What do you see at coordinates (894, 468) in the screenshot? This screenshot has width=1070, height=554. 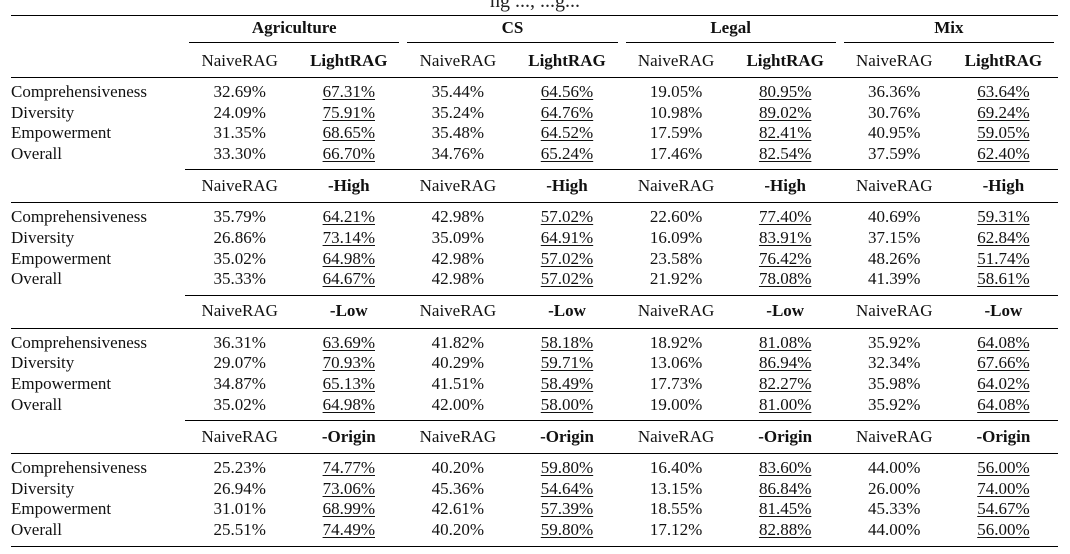 I see `baseline-value-cell: 44.00%` at bounding box center [894, 468].